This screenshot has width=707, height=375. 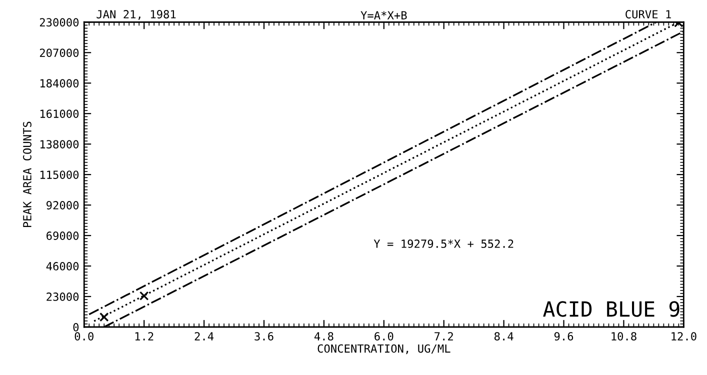 What do you see at coordinates (443, 336) in the screenshot?
I see `x-tick-label: 7.2` at bounding box center [443, 336].